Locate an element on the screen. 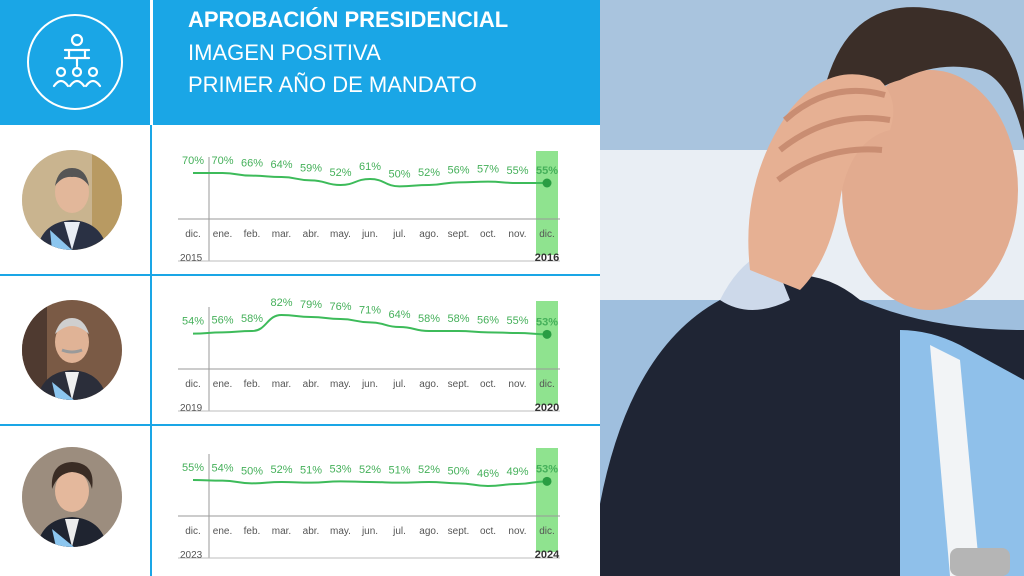 The image size is (1024, 576). page-subtitle-1: IMAGEN POSITIVA is located at coordinates (284, 52).